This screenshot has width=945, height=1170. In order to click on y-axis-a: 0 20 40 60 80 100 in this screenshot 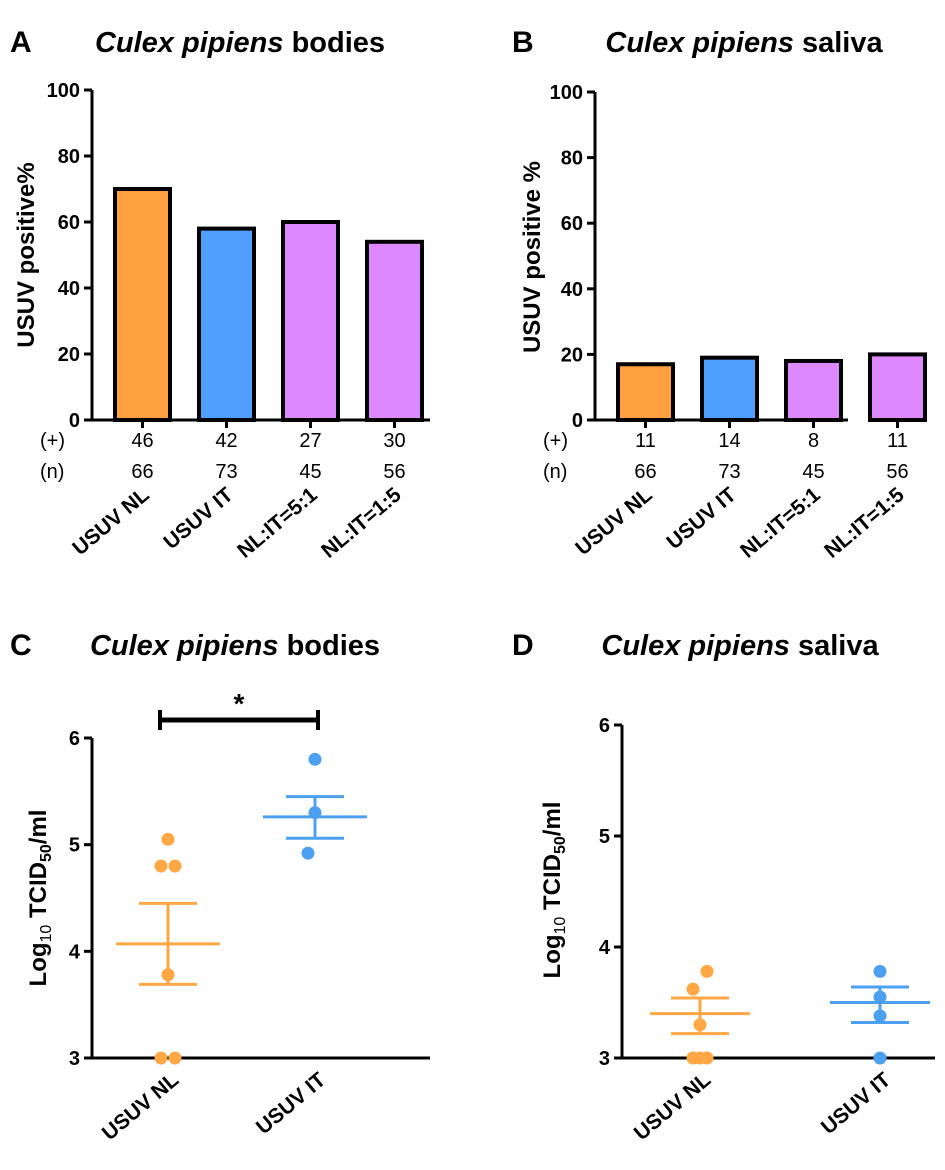, I will do `click(70, 256)`.